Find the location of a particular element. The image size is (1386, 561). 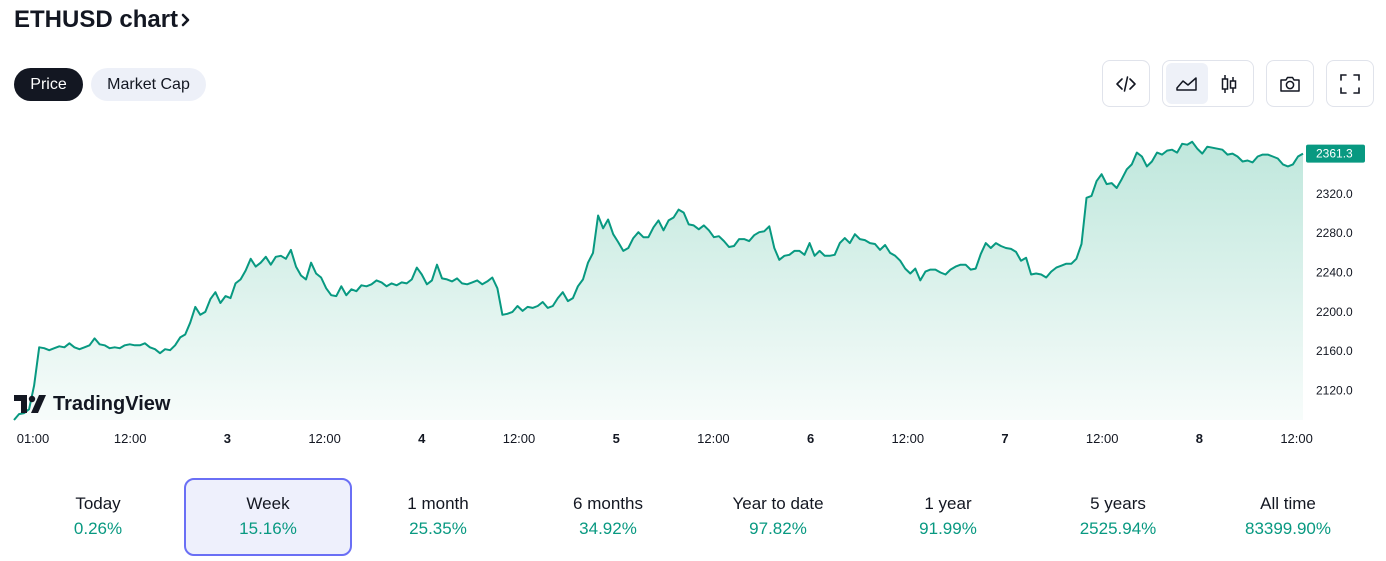

area-chart-icon is located at coordinates (1186, 83).